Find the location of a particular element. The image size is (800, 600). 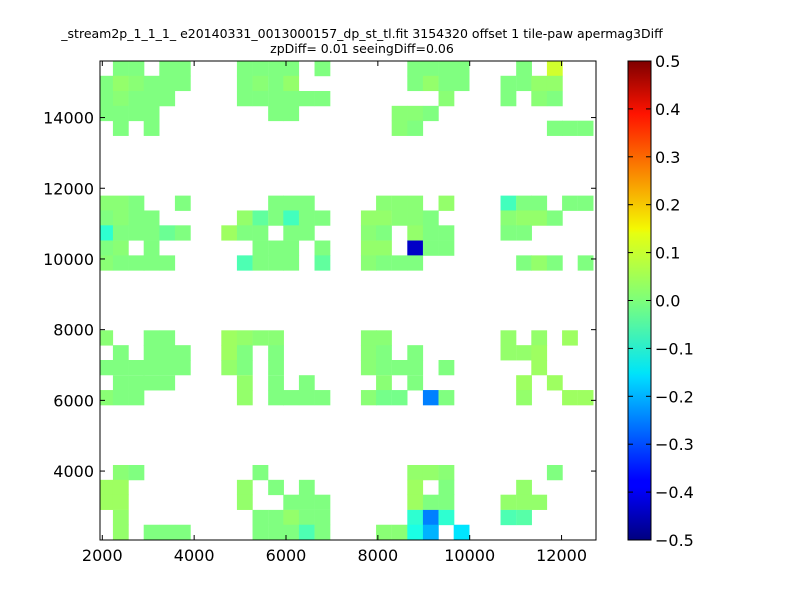

chart-subtitle: zpDiff= 0.01 seeingDiff=0.06 is located at coordinates (362, 48).